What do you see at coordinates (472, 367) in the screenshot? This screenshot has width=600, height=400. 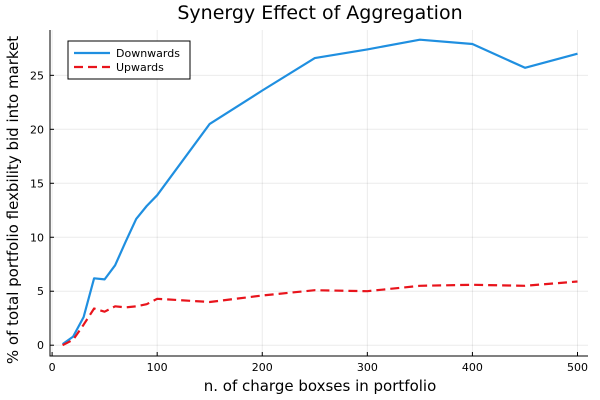 I see `x-tick-label: 400` at bounding box center [472, 367].